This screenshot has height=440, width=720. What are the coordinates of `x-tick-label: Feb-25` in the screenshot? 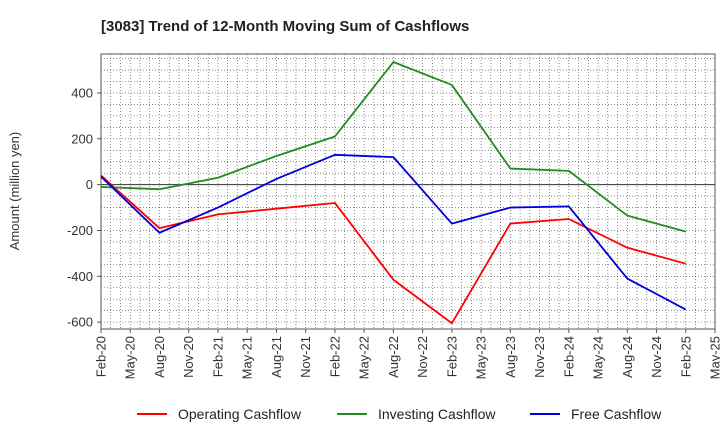 It's located at (685, 356).